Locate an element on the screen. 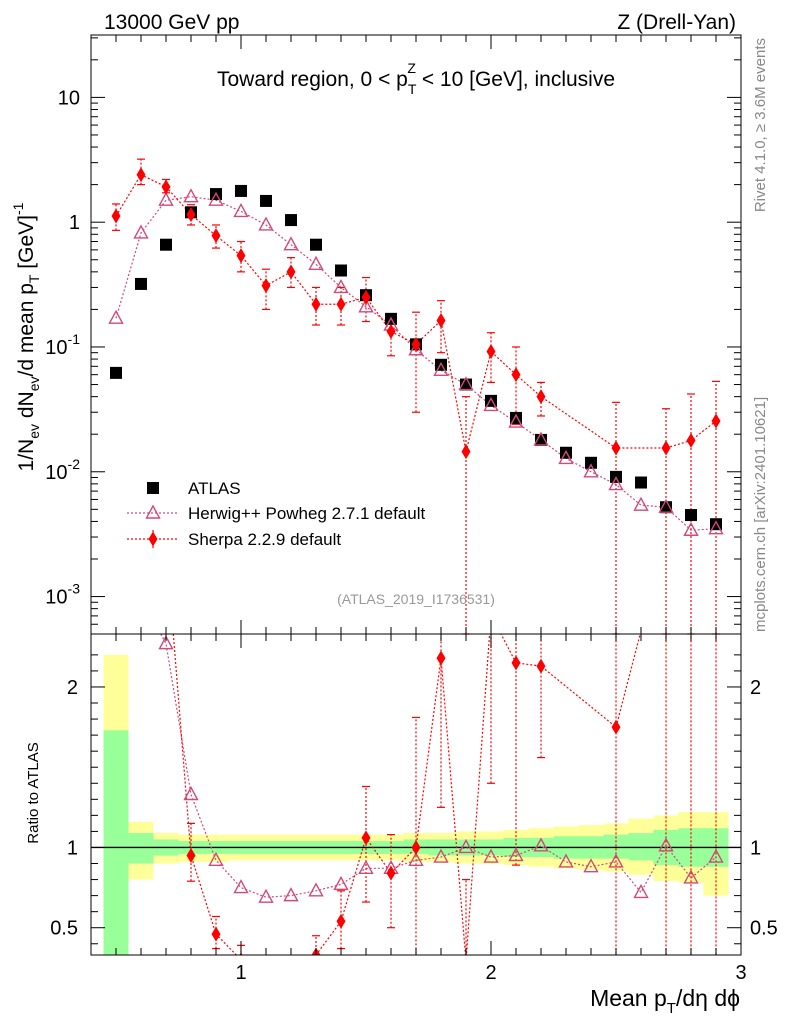 The width and height of the screenshot is (786, 1029). x-tick-label: 1 is located at coordinates (240, 973).